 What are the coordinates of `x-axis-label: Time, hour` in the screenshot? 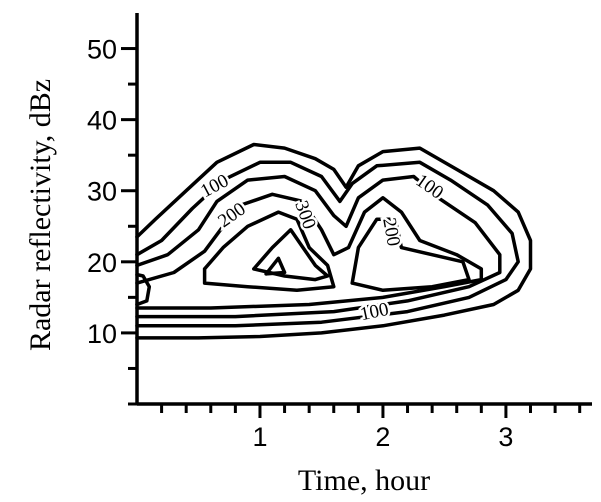 It's located at (364, 480).